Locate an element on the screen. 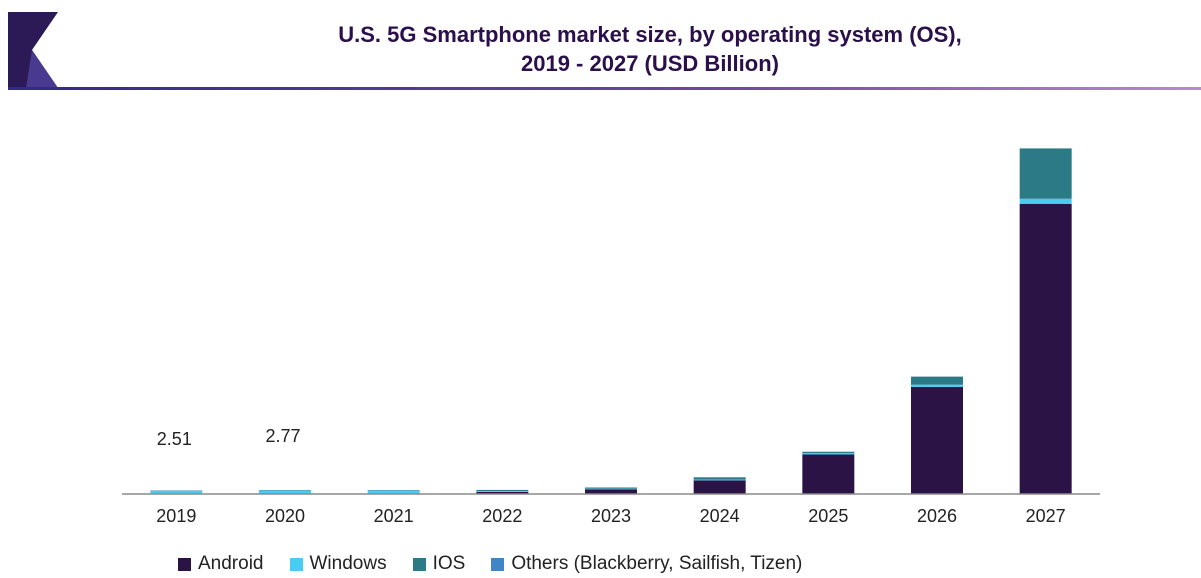 This screenshot has width=1201, height=578. legend-label-others: Others (Blackberry, Sailfish, Tizen) is located at coordinates (657, 563).